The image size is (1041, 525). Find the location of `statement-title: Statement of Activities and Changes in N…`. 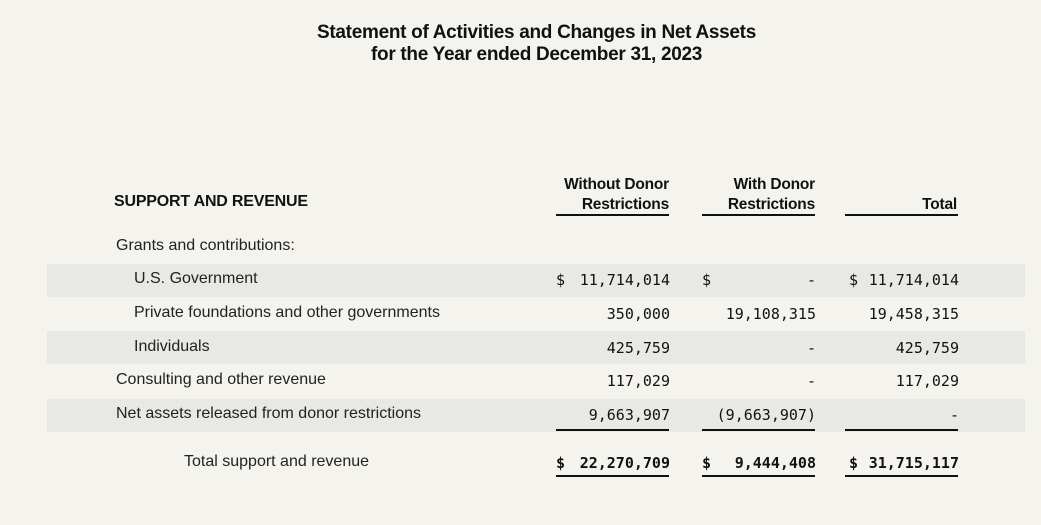

statement-title: Statement of Activities and Changes in N… is located at coordinates (520, 44).